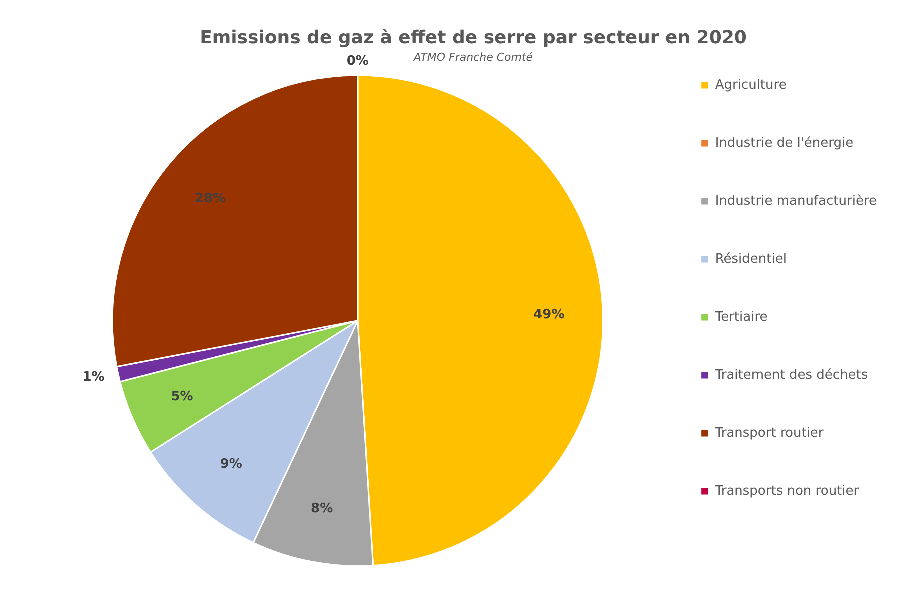 This screenshot has height=597, width=917. What do you see at coordinates (751, 85) in the screenshot?
I see `legend-label: Agriculture` at bounding box center [751, 85].